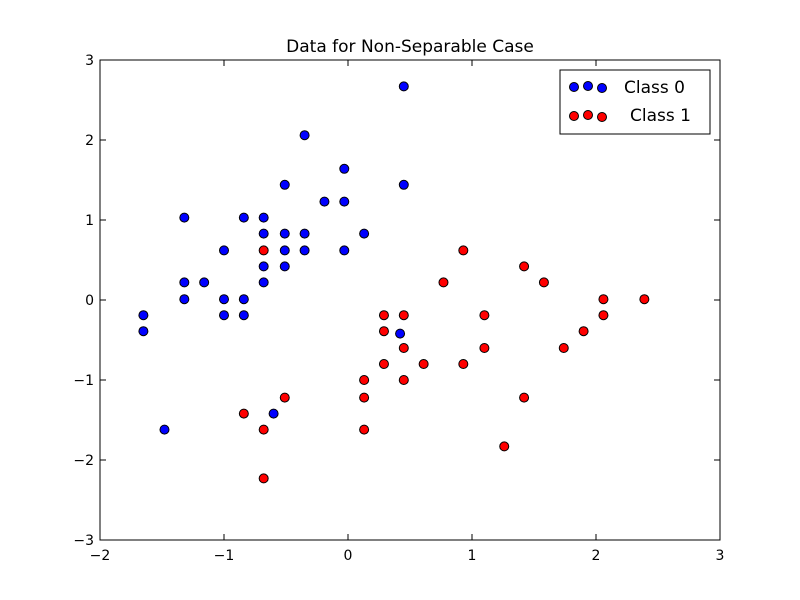  Describe the element at coordinates (410, 47) in the screenshot. I see `chart-title: Data for Non-Separable Case` at that location.